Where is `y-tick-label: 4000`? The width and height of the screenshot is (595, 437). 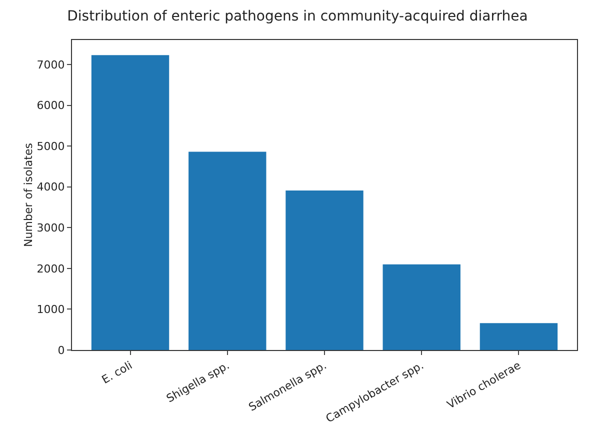
y-tick-label: 4000 is located at coordinates (50, 187).